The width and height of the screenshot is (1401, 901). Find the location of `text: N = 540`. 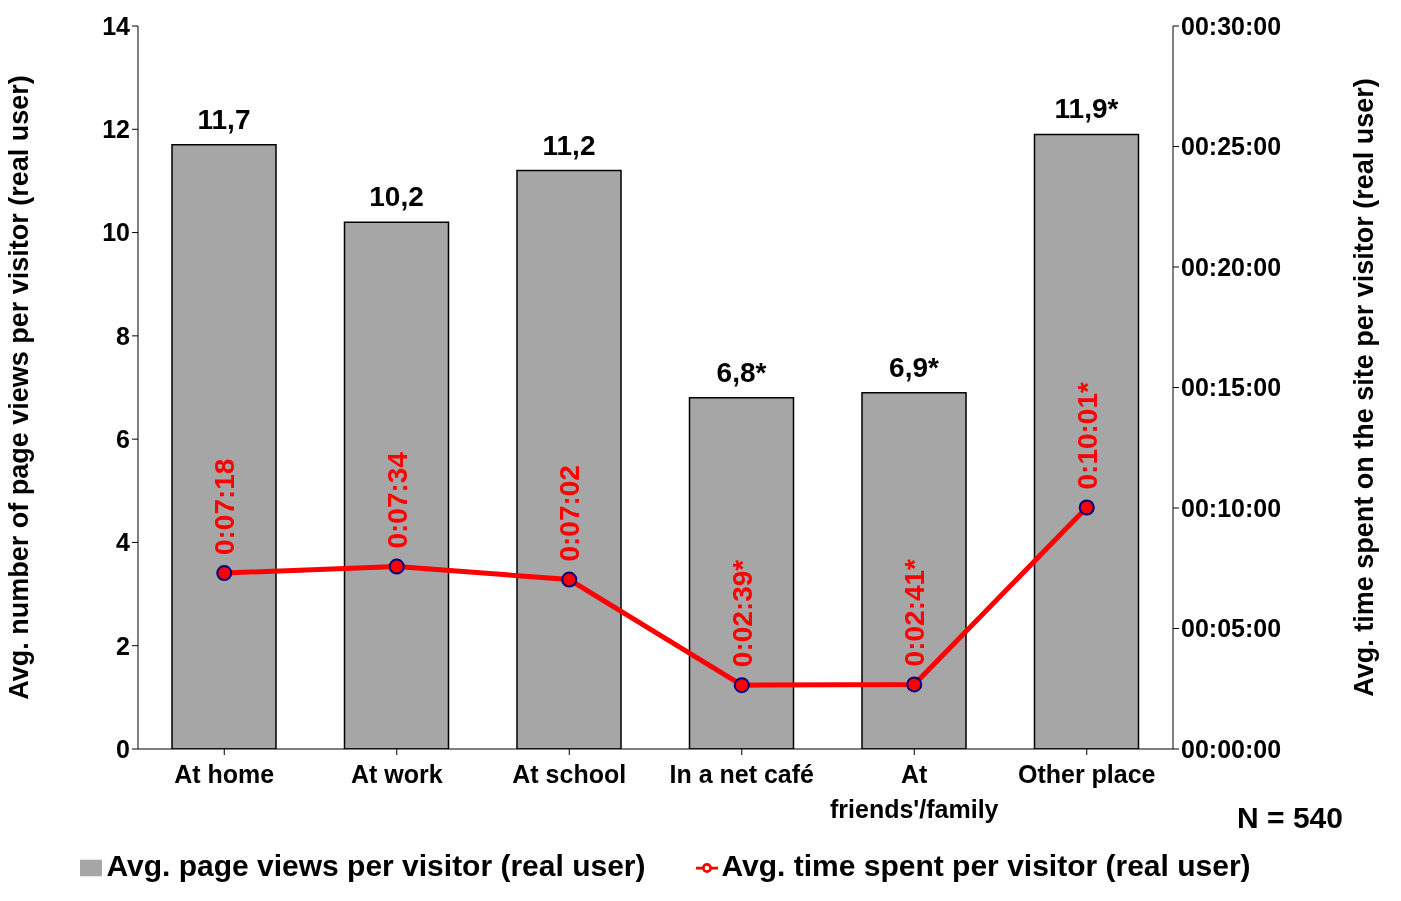

text: N = 540 is located at coordinates (1290, 818).